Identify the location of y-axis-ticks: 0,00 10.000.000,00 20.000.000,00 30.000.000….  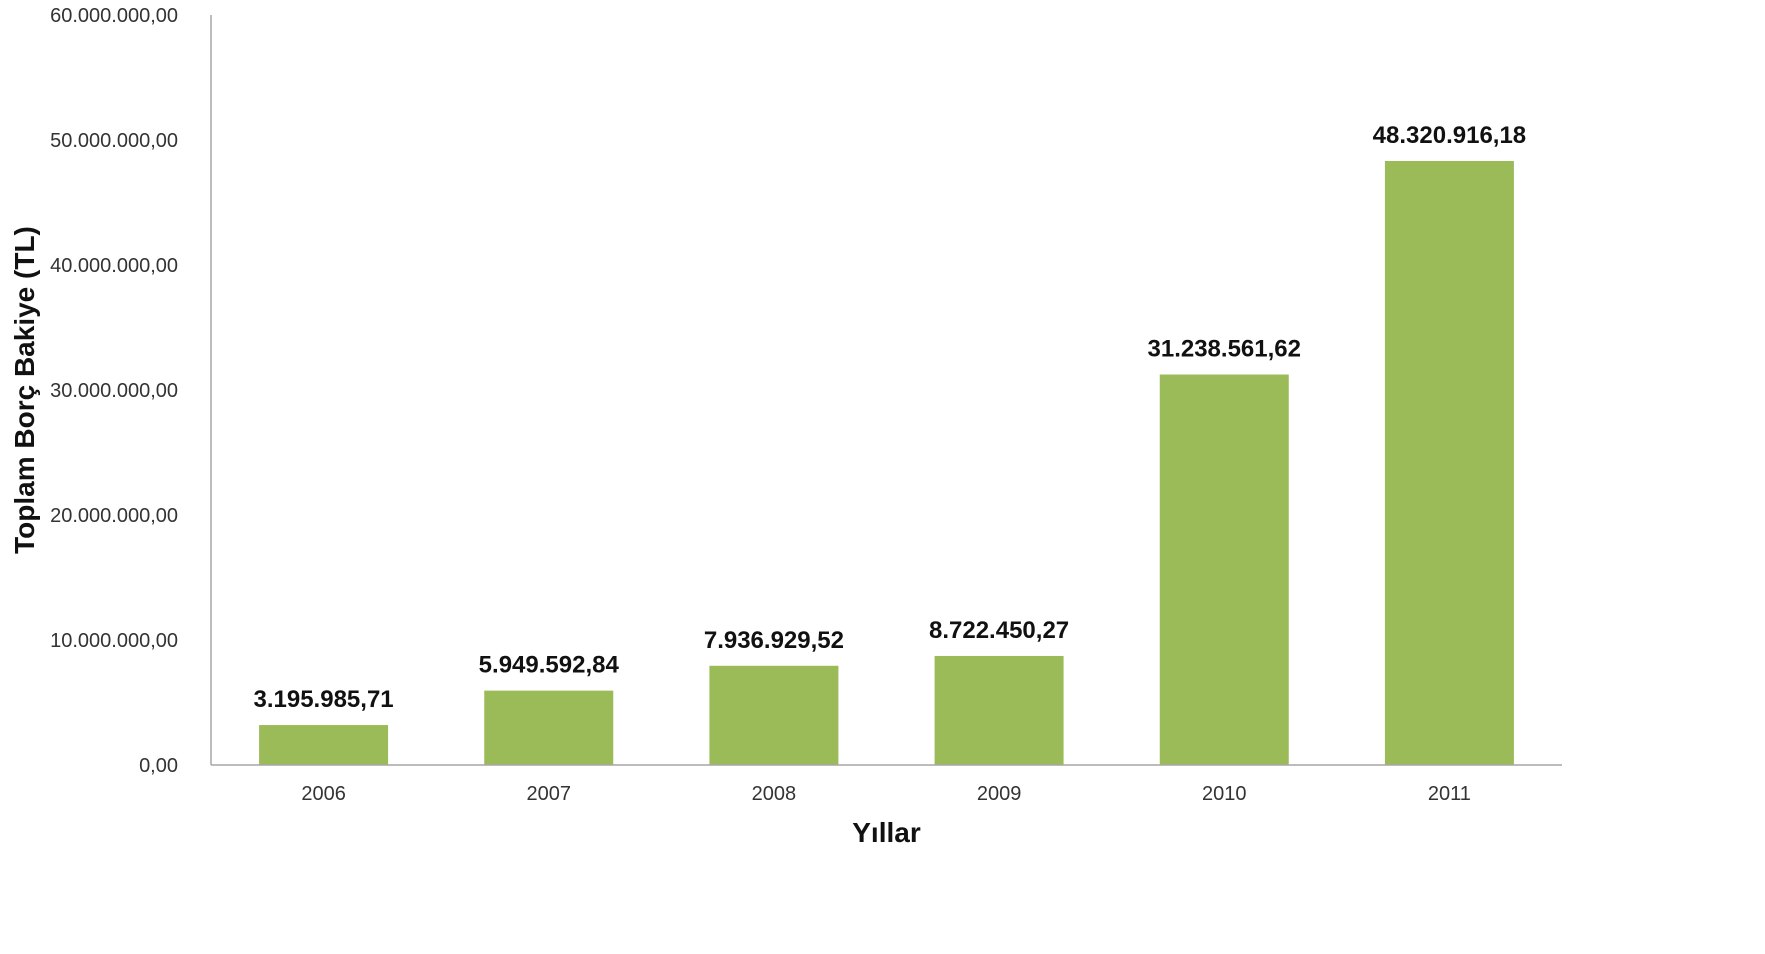
(114, 391).